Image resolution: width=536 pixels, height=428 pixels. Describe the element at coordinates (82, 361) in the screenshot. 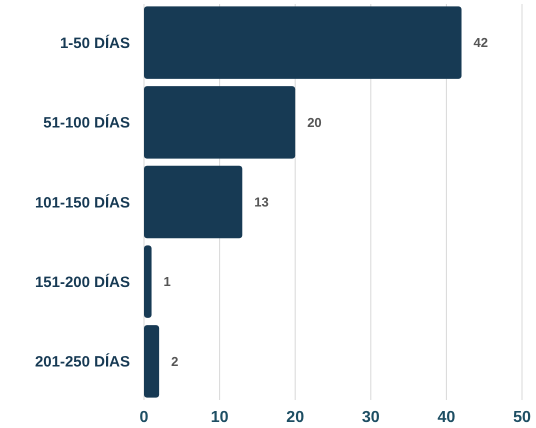

I see `y-tick-label: 201-250 DÍAS` at that location.